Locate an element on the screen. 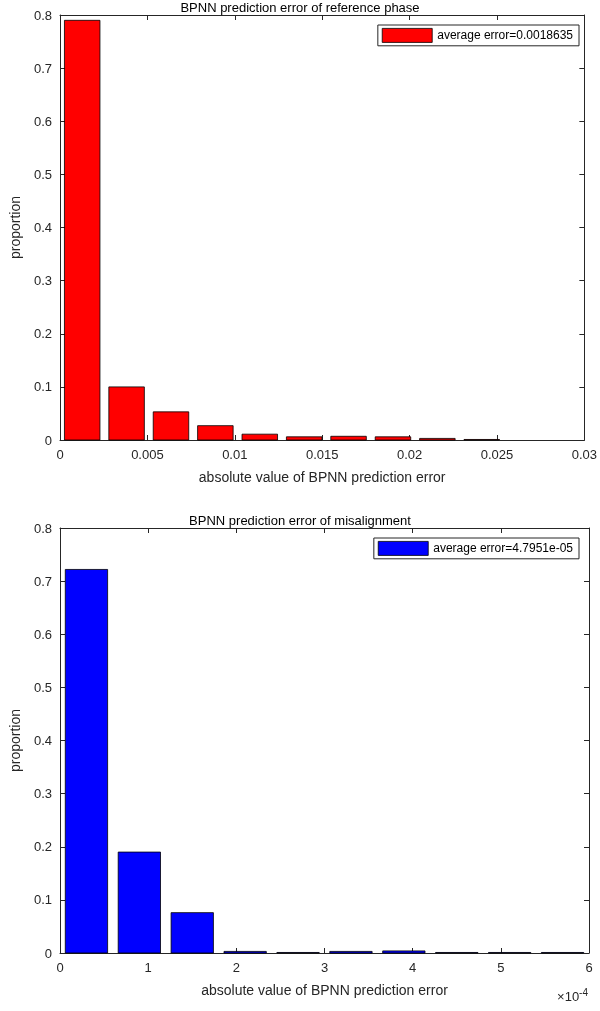 This screenshot has height=1011, width=600. x-tick-label: 0.02 is located at coordinates (409, 454).